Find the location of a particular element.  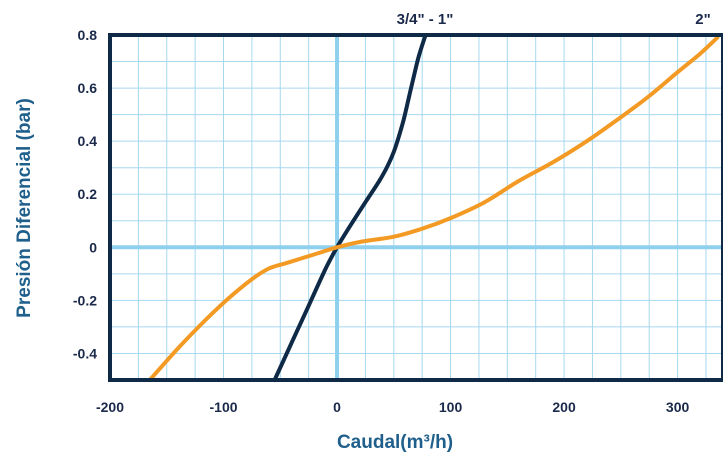

x-tick-label: 200 is located at coordinates (564, 407).